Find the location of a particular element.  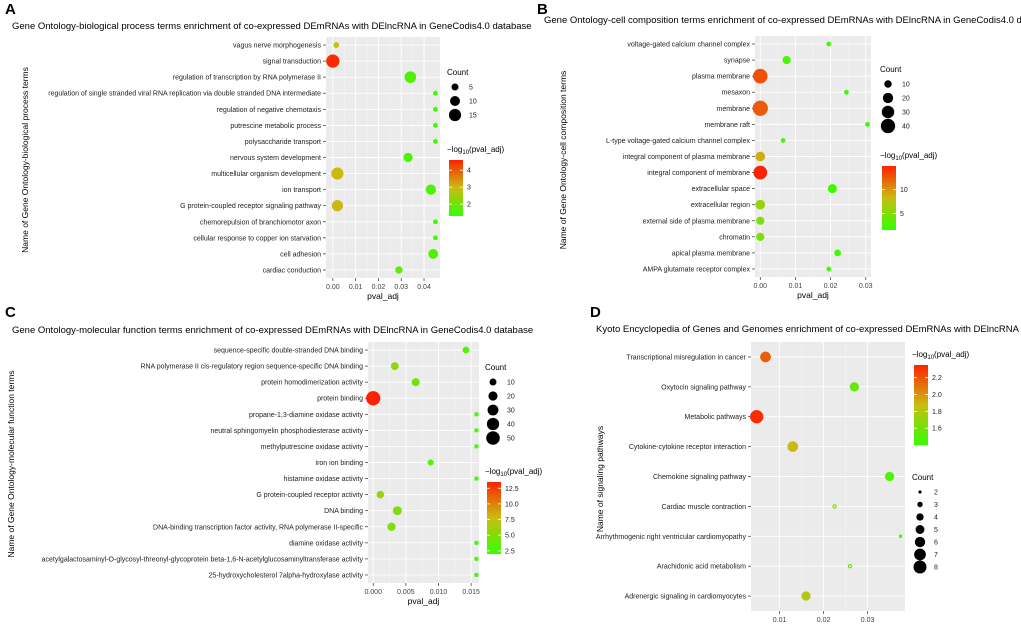

category-label: protein homodimerization activity is located at coordinates (312, 383).